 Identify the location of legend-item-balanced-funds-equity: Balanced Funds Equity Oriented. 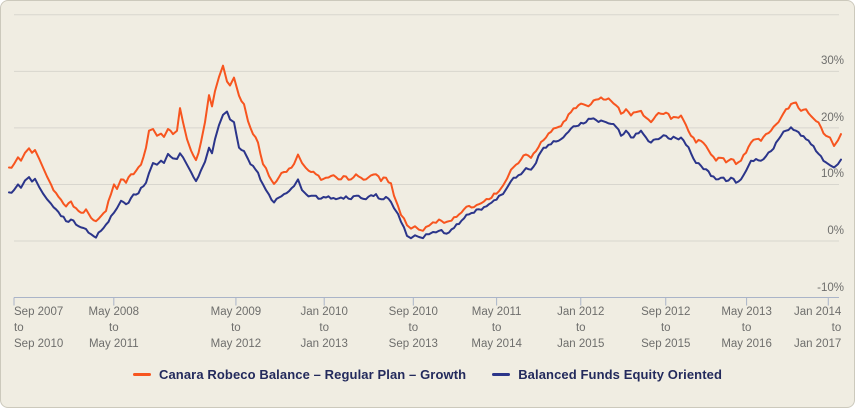
(607, 374).